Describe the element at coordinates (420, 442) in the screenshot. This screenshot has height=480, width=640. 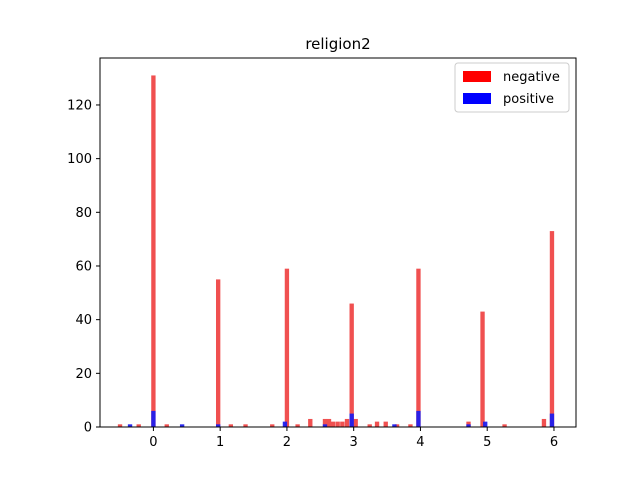
I see `x-tick-label: 4` at that location.